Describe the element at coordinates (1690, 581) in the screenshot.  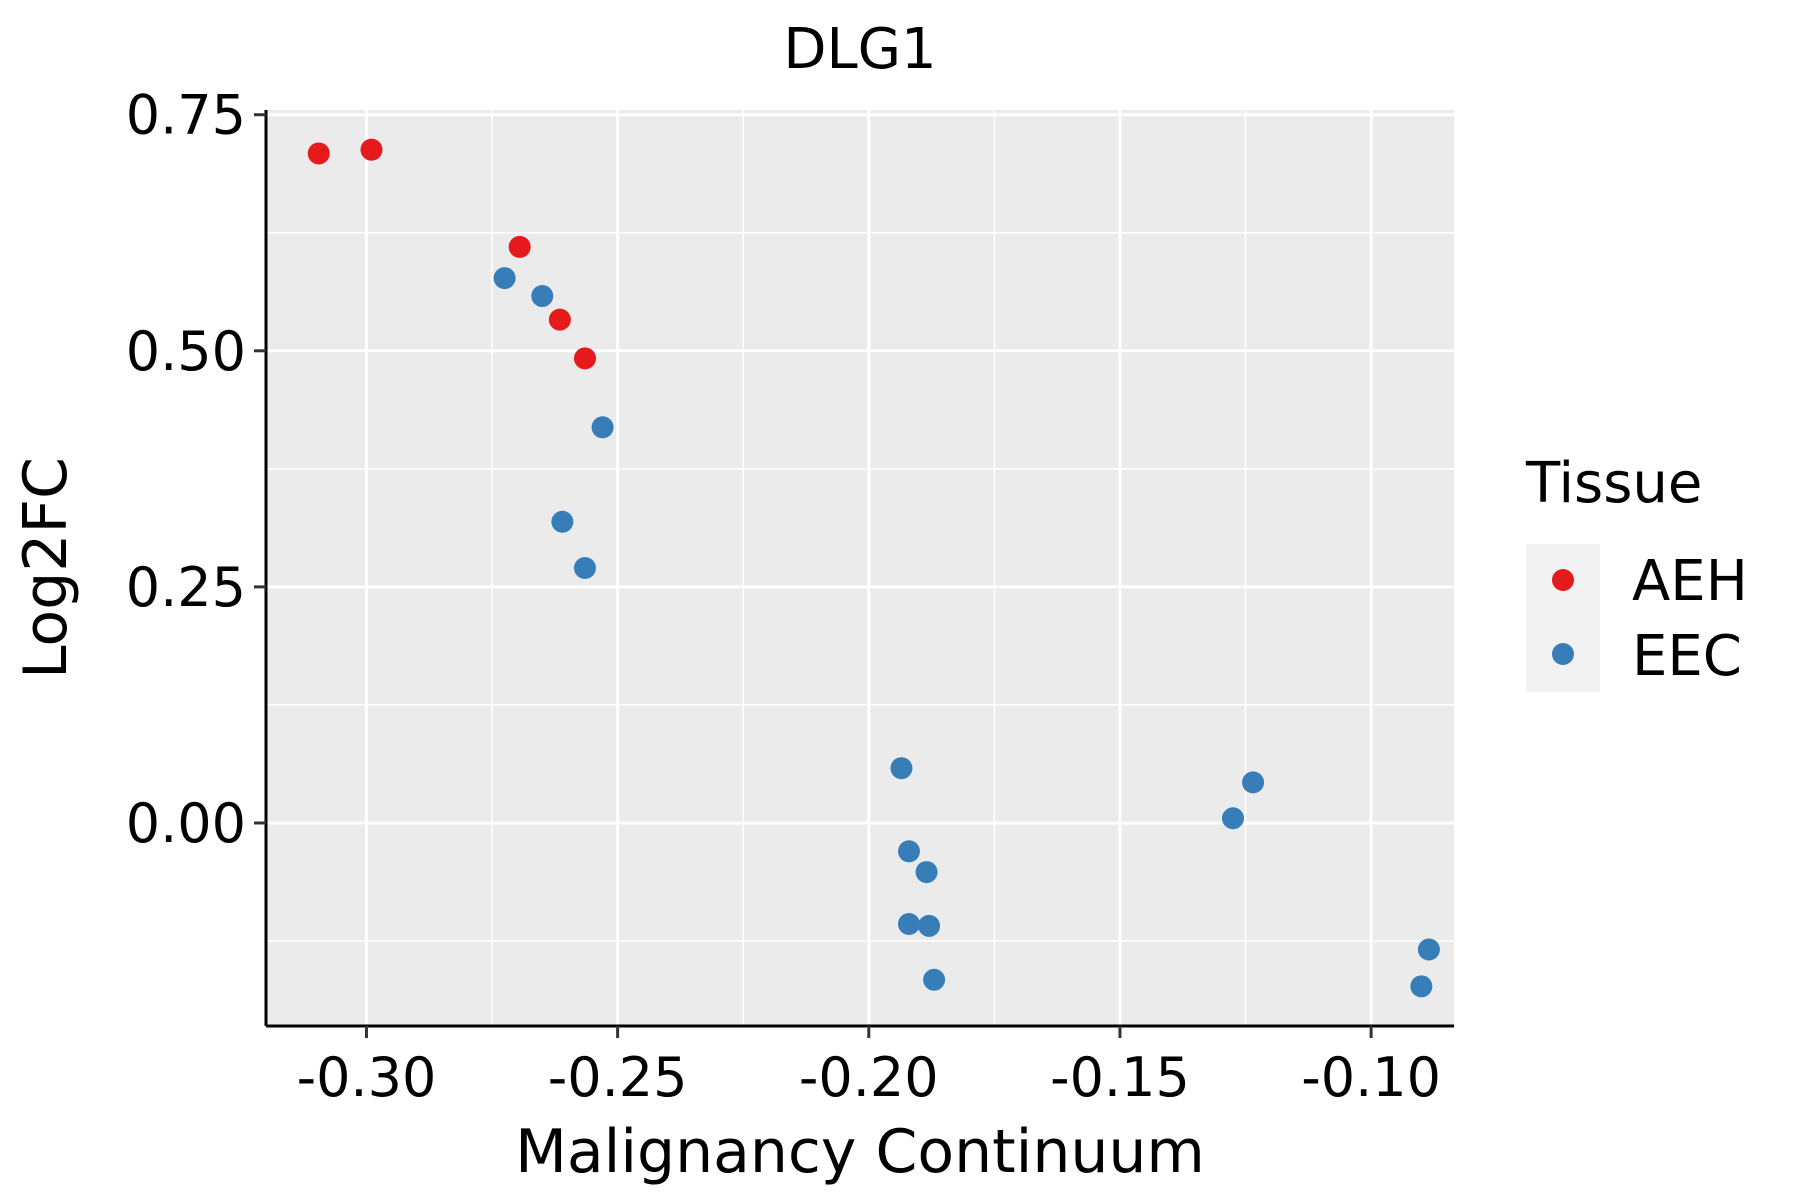
I see `legend-label-aeh: AEH` at that location.